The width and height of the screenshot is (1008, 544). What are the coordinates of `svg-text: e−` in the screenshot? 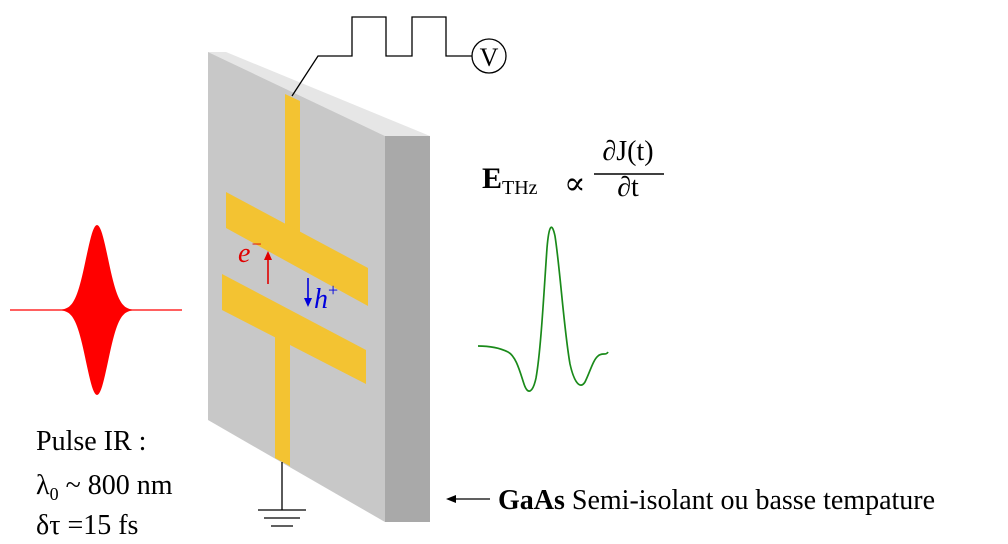 It's located at (250, 251).